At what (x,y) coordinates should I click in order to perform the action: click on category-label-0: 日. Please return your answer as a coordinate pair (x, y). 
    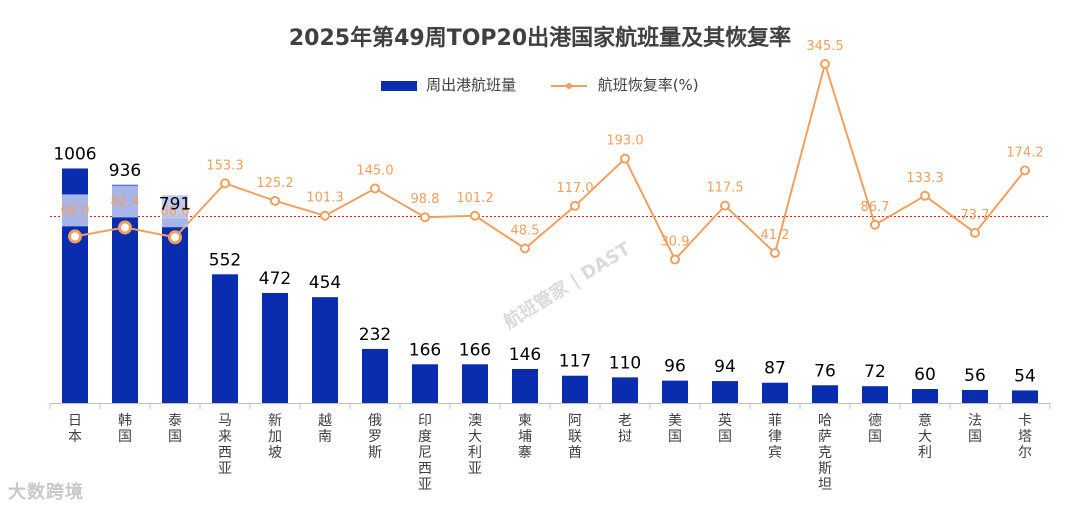
    Looking at the image, I should click on (75, 421).